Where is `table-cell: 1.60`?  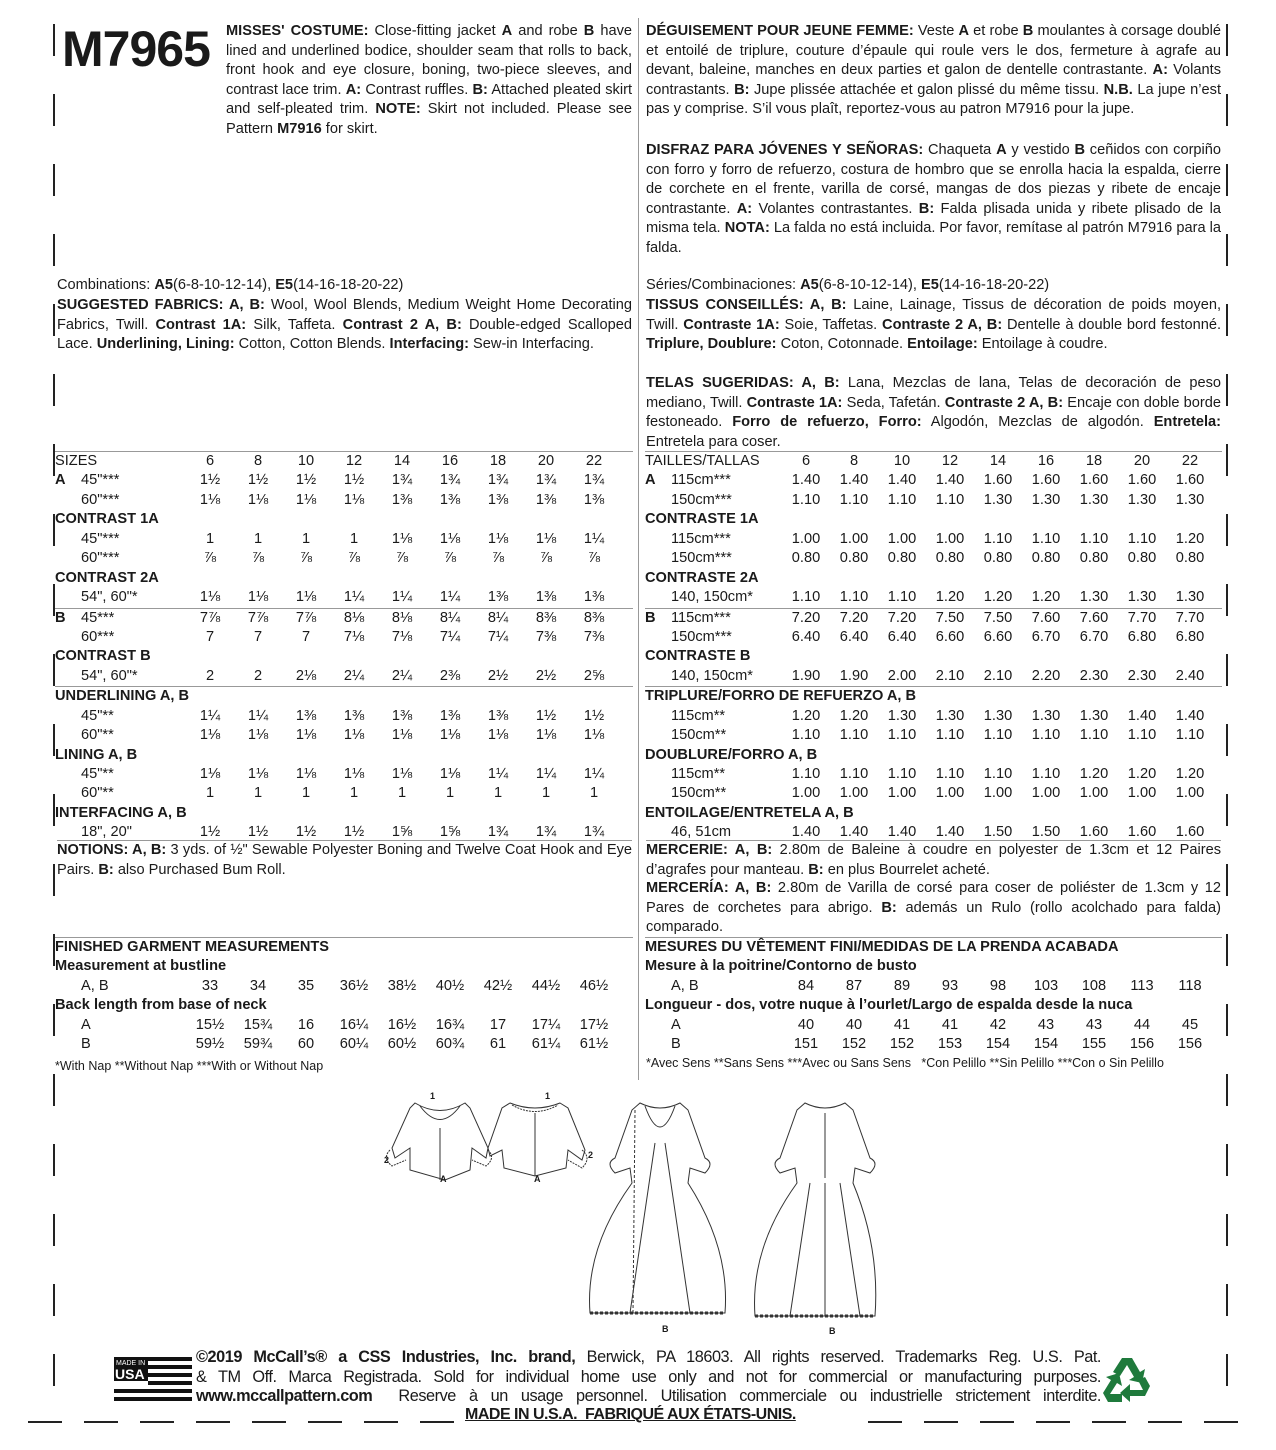 table-cell: 1.60 is located at coordinates (1094, 480).